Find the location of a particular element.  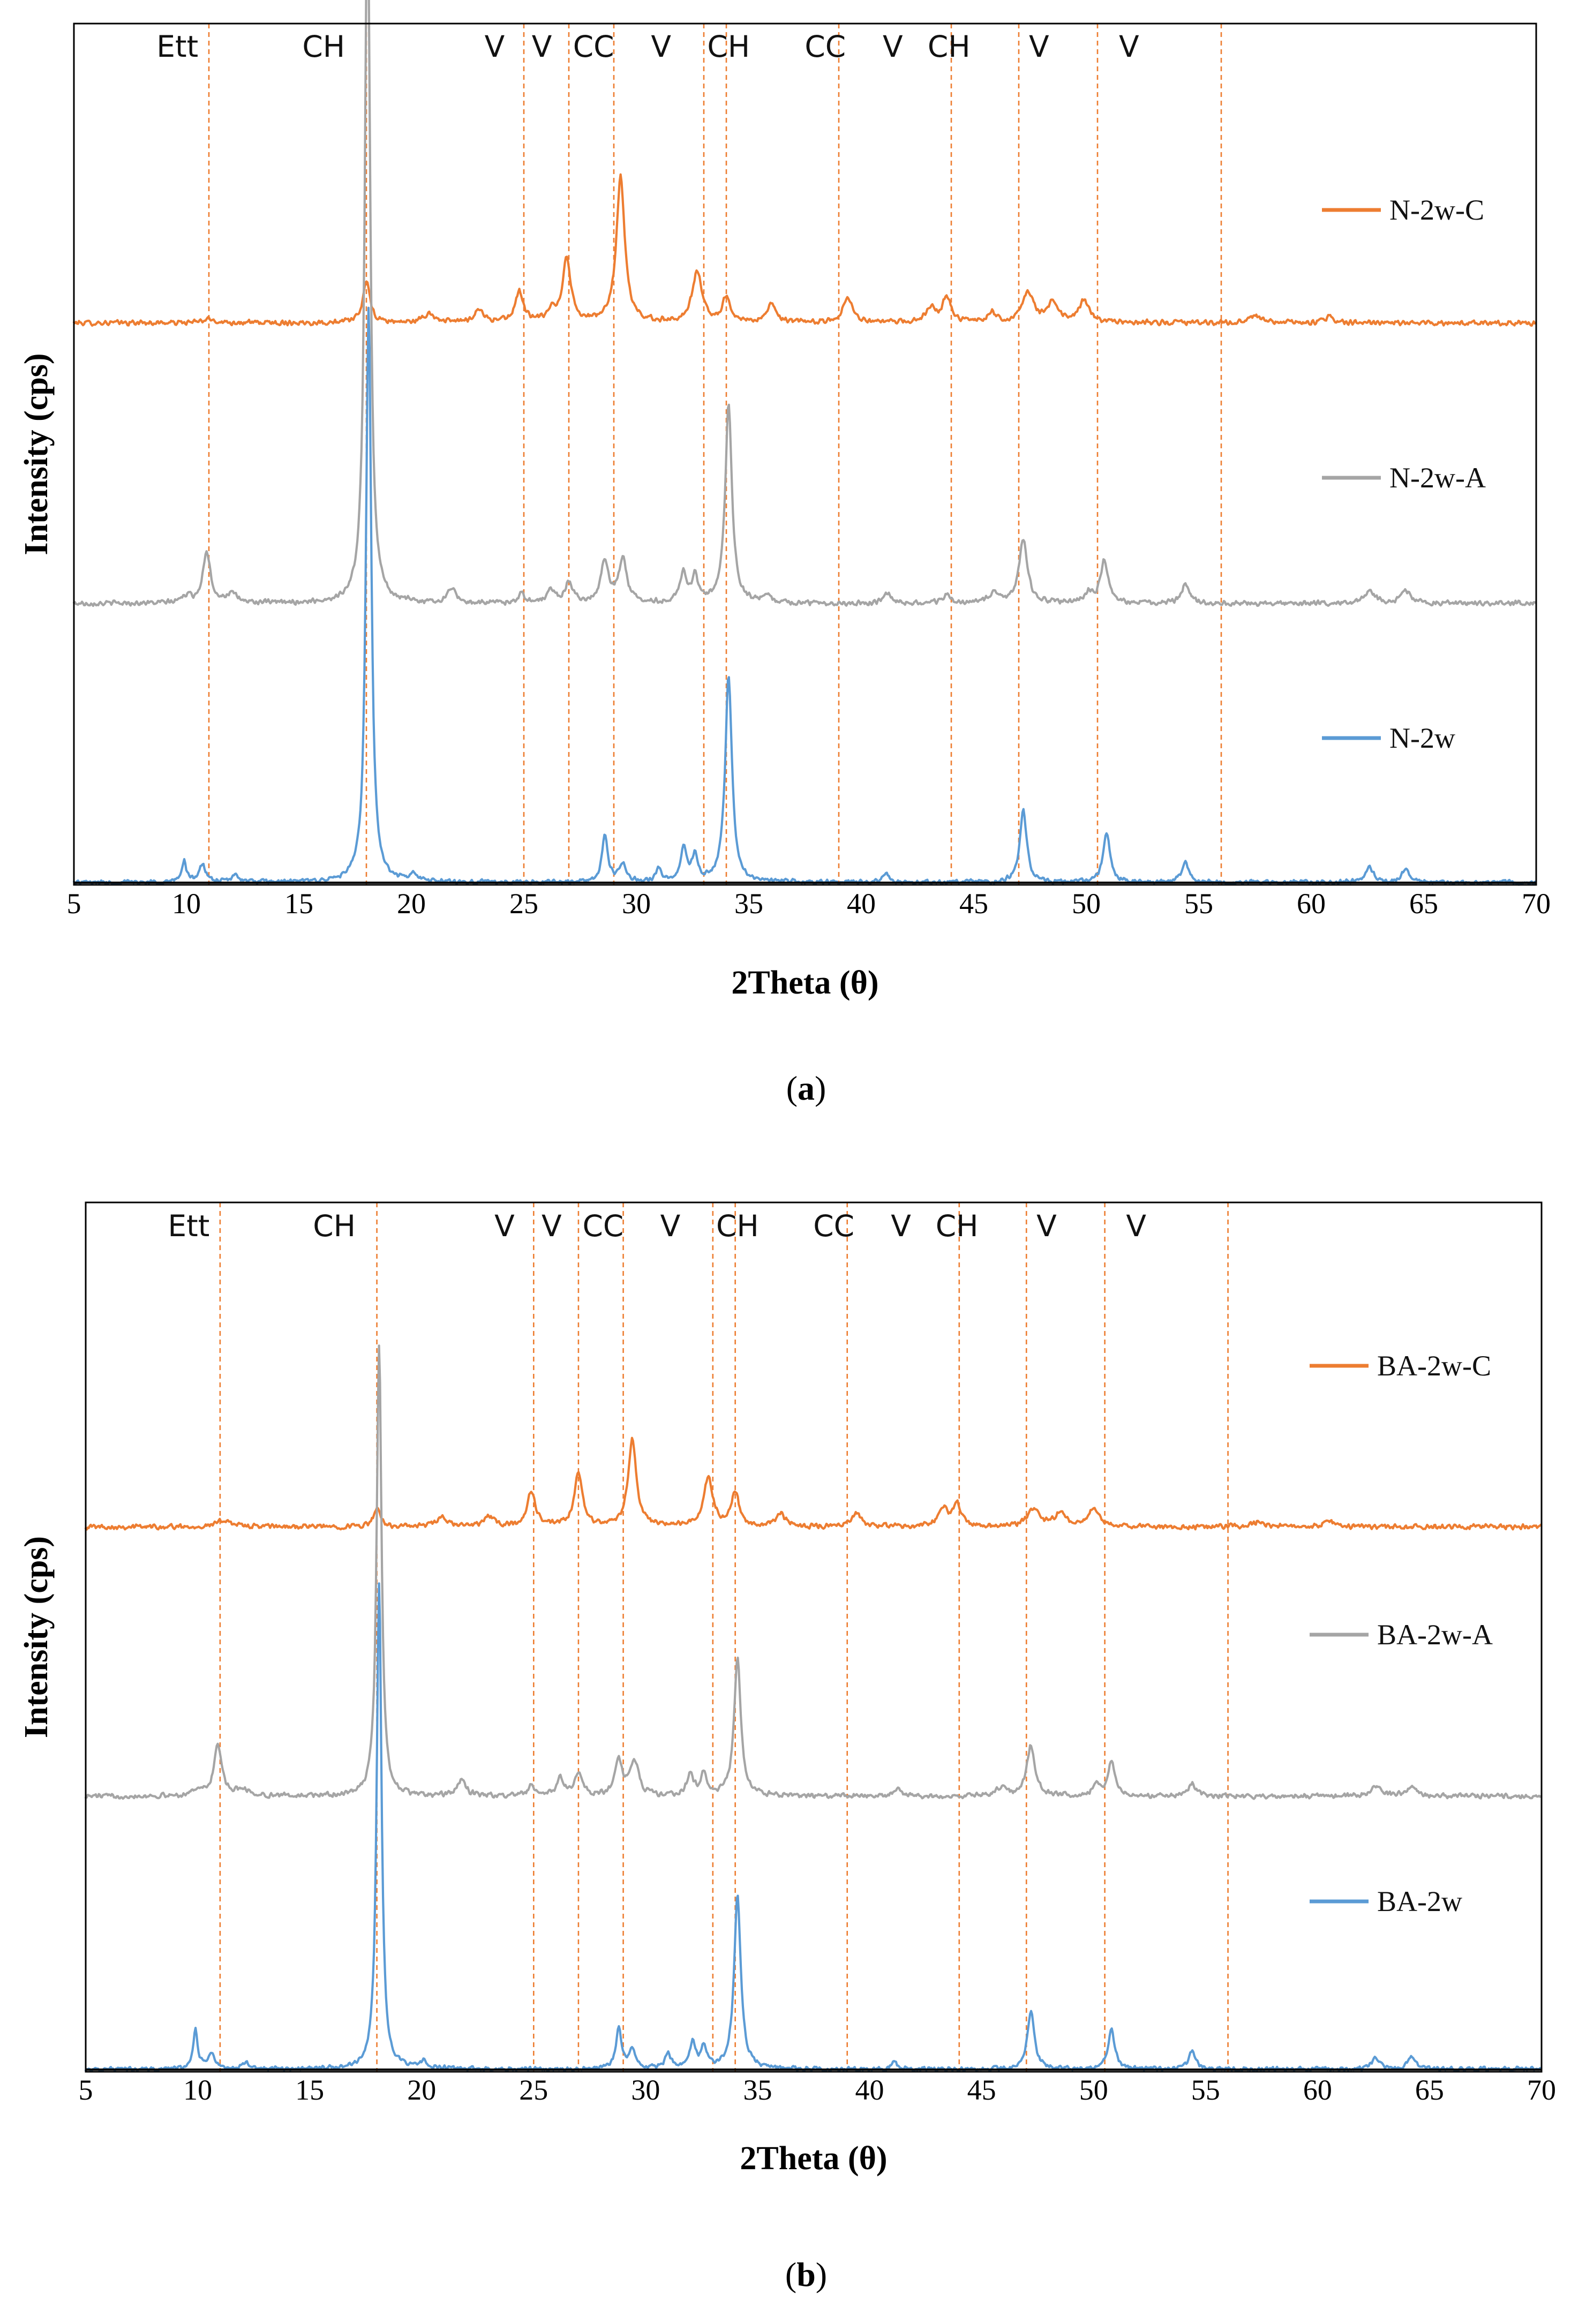

legend-label: BA-2w-C is located at coordinates (1434, 1366).